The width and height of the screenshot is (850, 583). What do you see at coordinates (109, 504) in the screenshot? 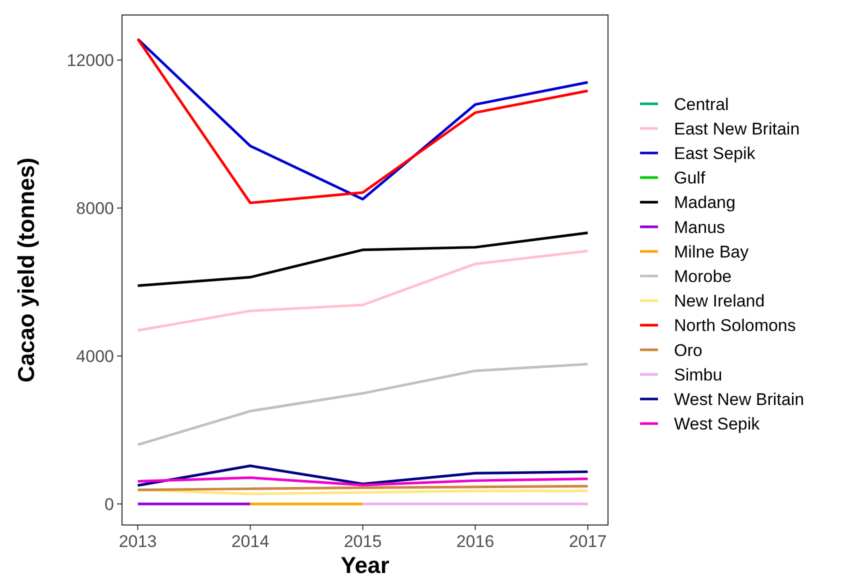
I see `y-tick-label: 0` at bounding box center [109, 504].